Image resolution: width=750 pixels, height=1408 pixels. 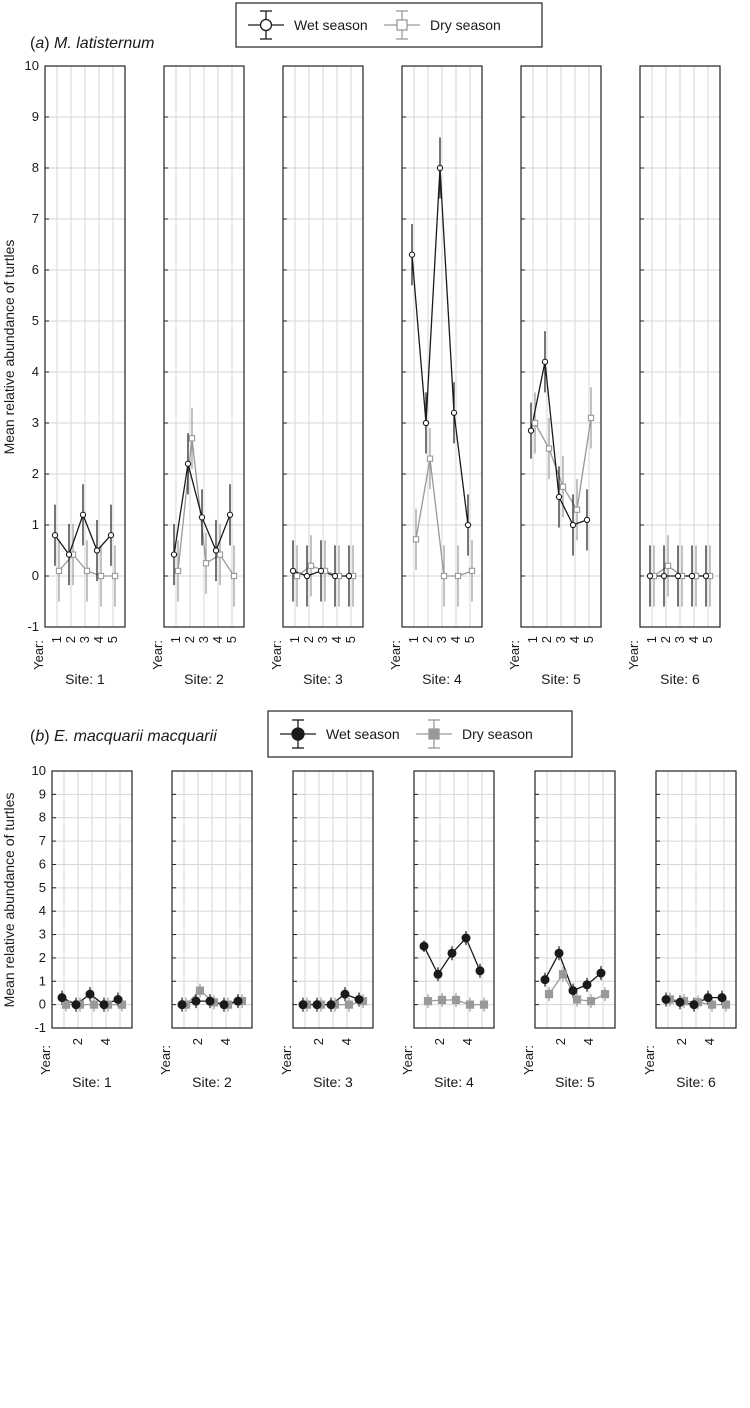 What do you see at coordinates (39, 736) in the screenshot?
I see `panel-letter: b` at bounding box center [39, 736].